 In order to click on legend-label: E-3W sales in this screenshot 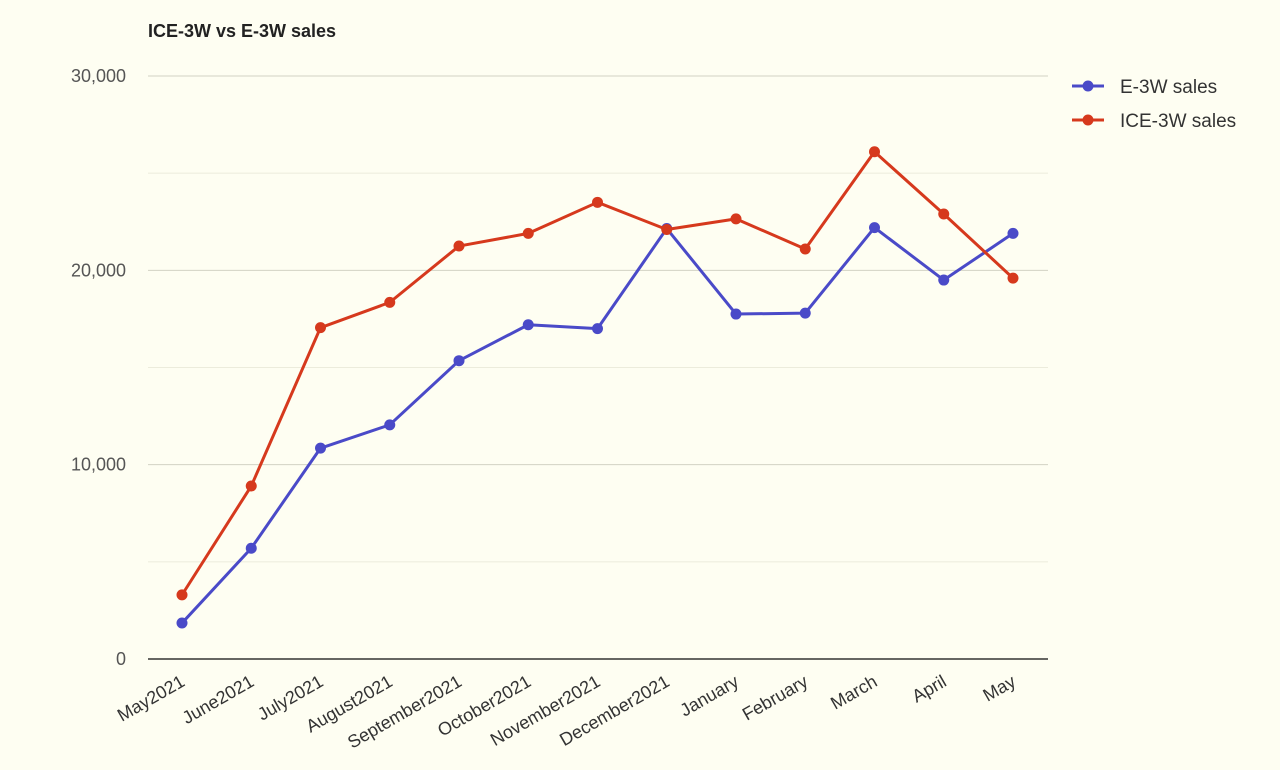, I will do `click(1168, 87)`.